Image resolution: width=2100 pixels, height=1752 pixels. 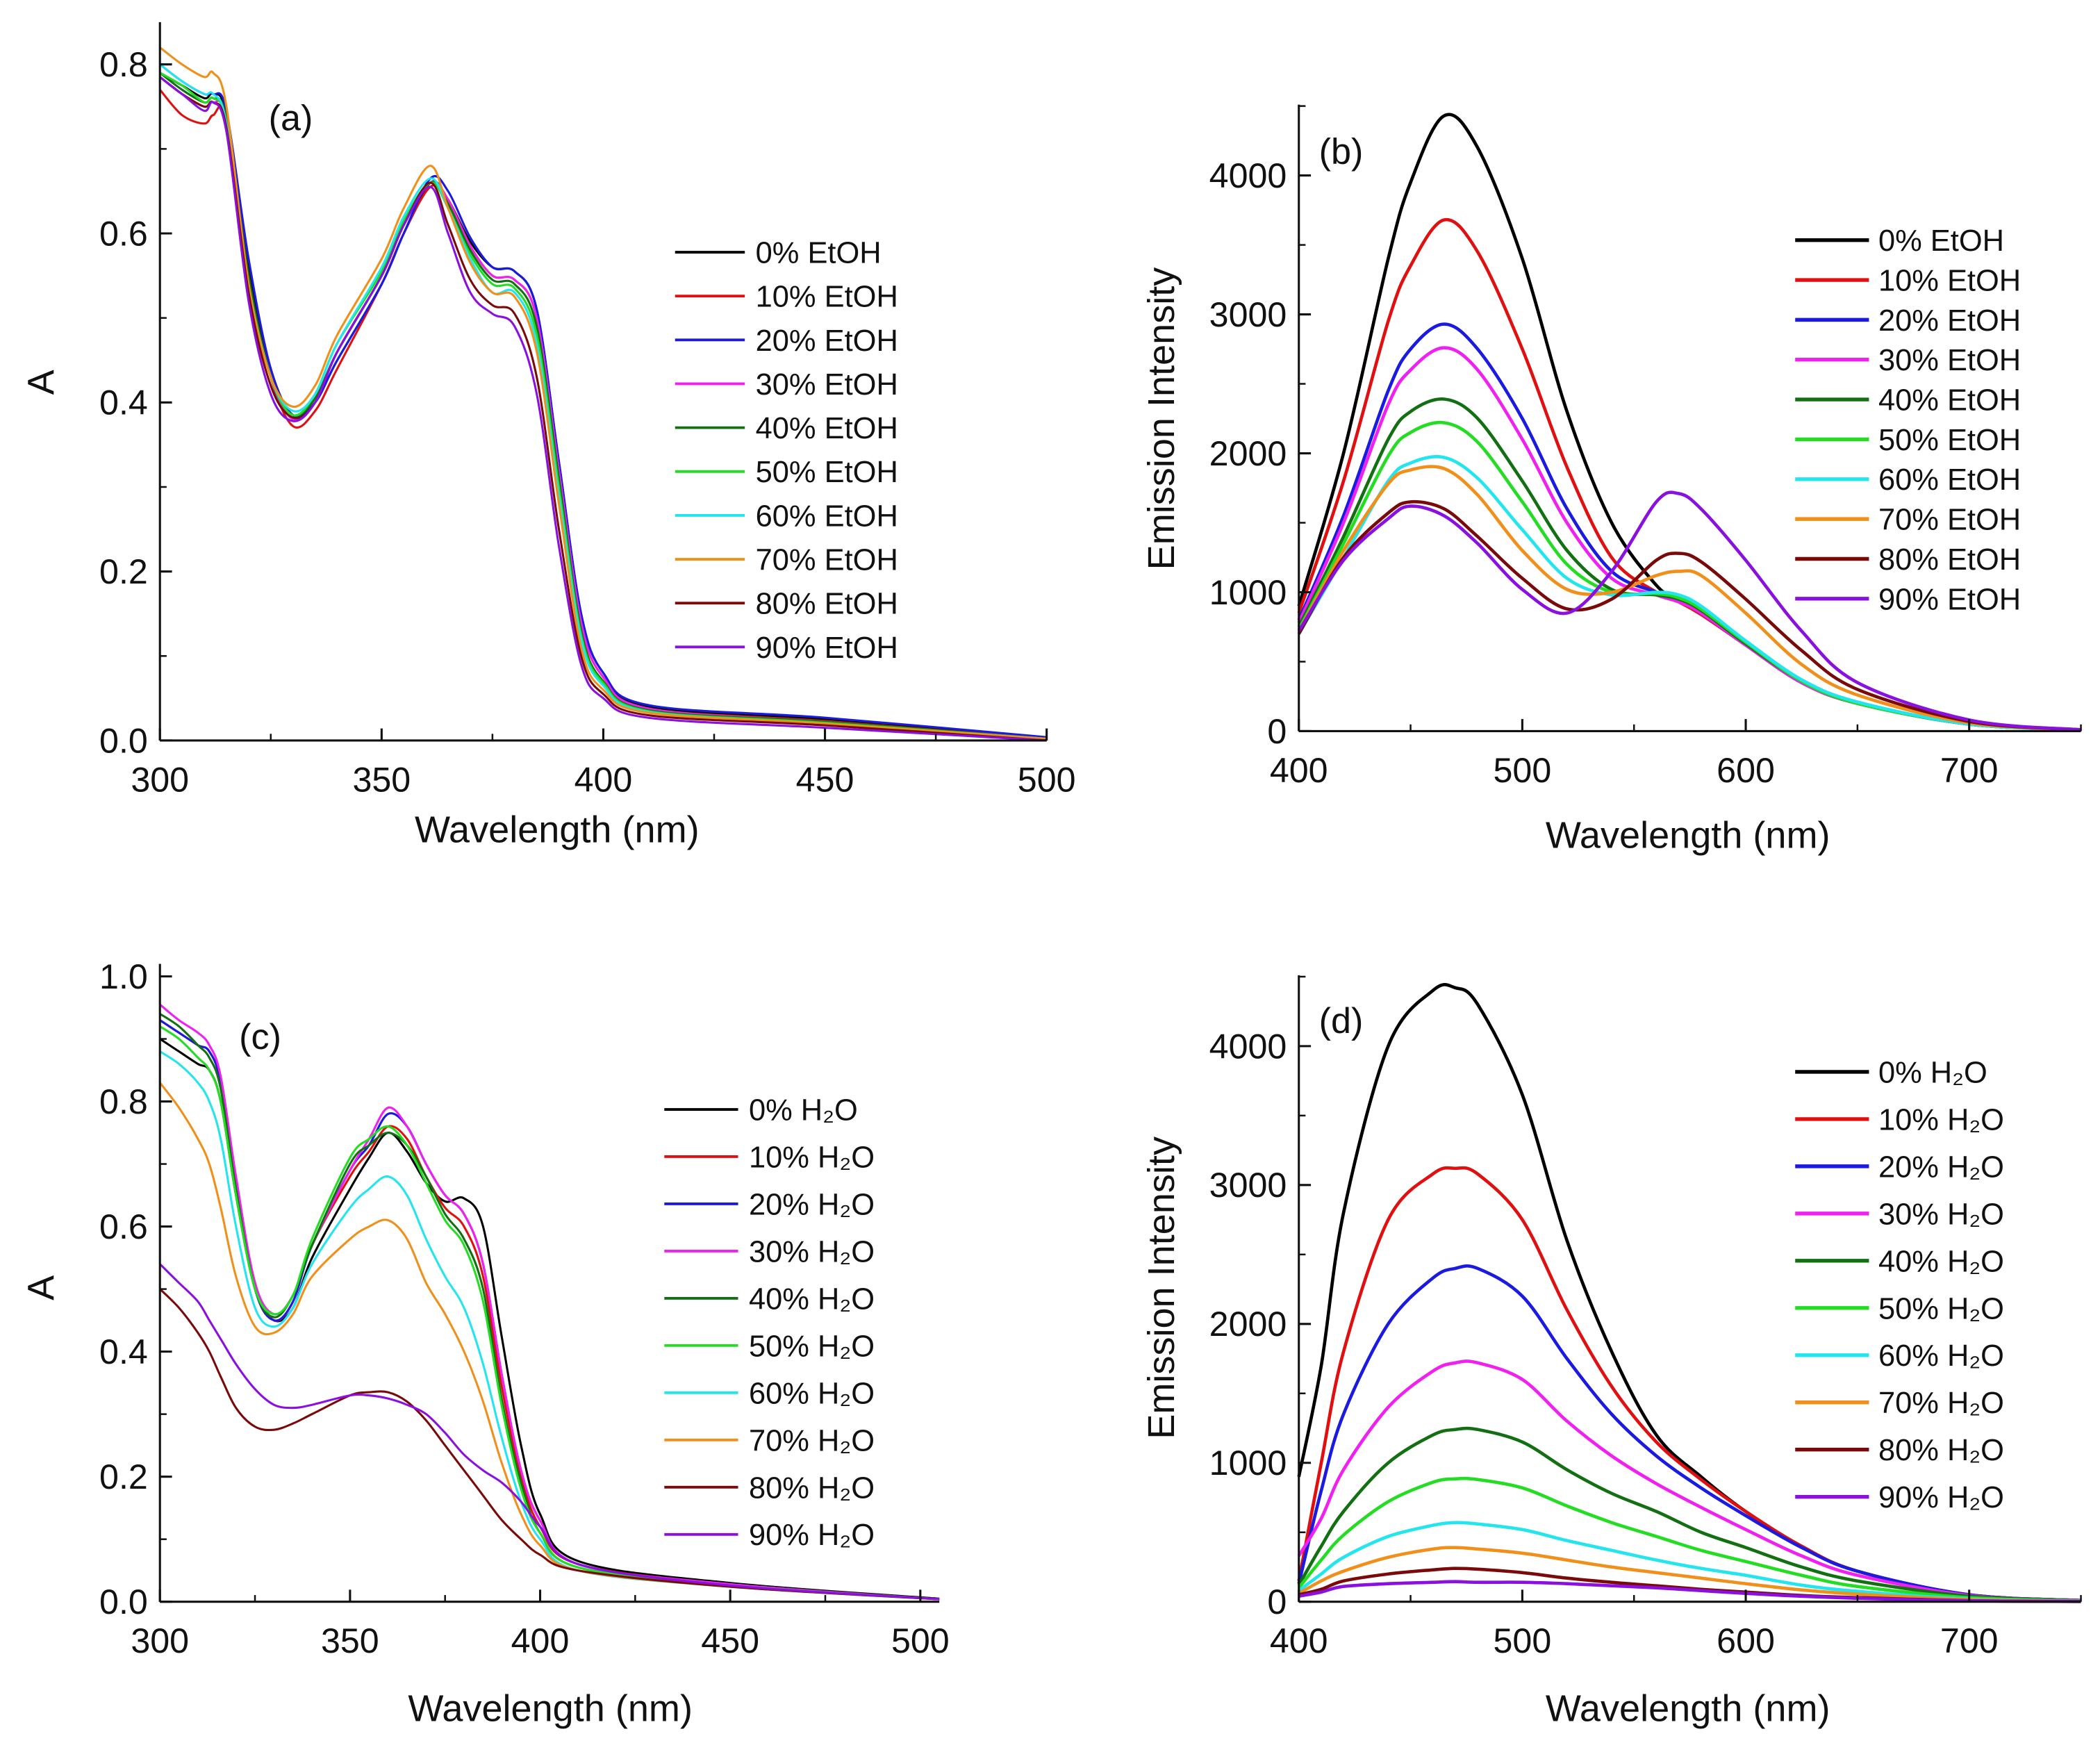 What do you see at coordinates (786, 385) in the screenshot?
I see `legend-item: 30% EtOH` at bounding box center [786, 385].